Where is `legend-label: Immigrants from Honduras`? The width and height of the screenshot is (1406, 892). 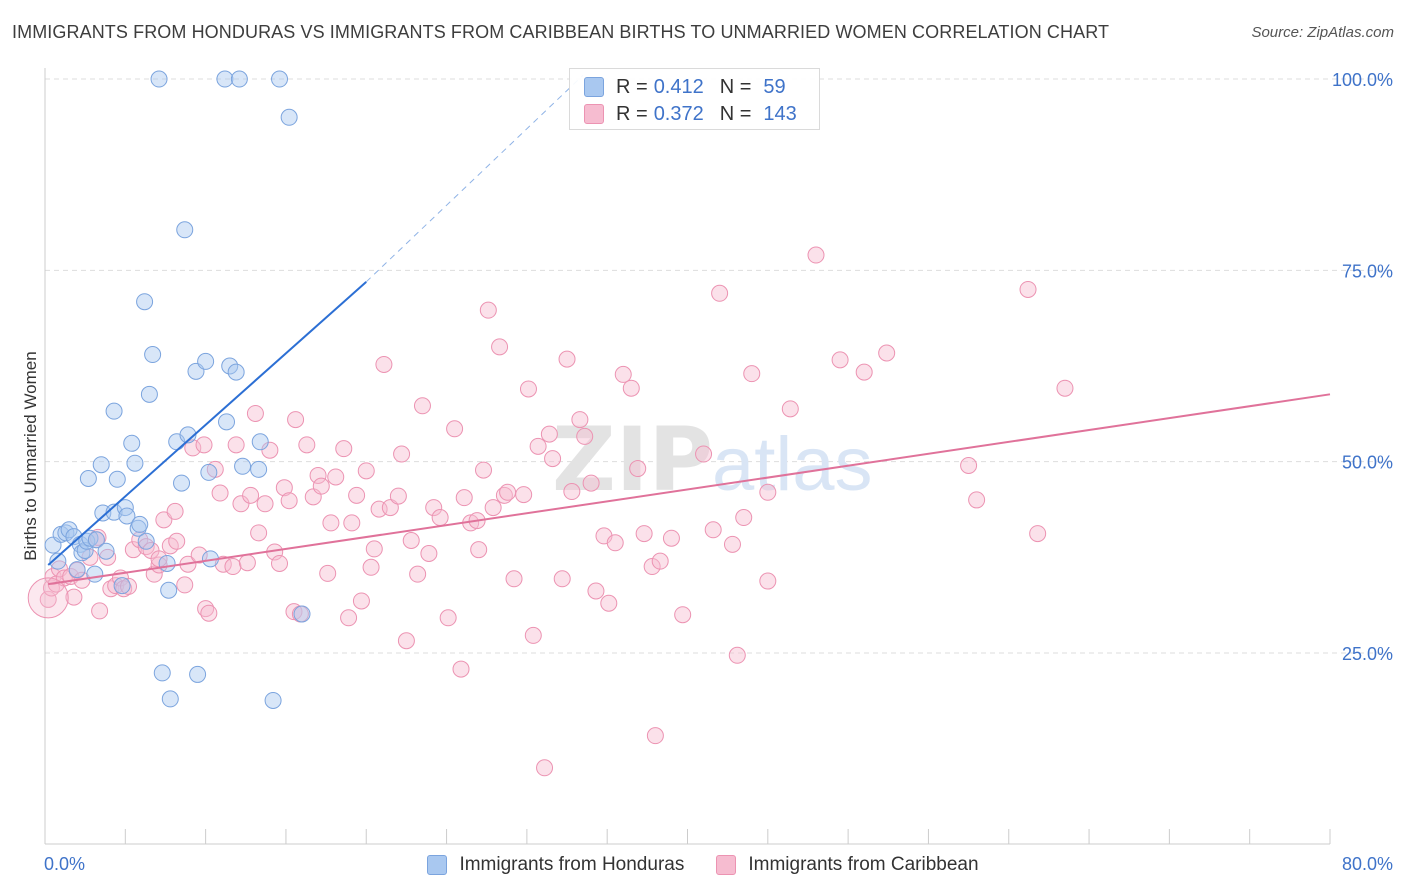
legend-label: Immigrants from Honduras is located at coordinates (572, 864).